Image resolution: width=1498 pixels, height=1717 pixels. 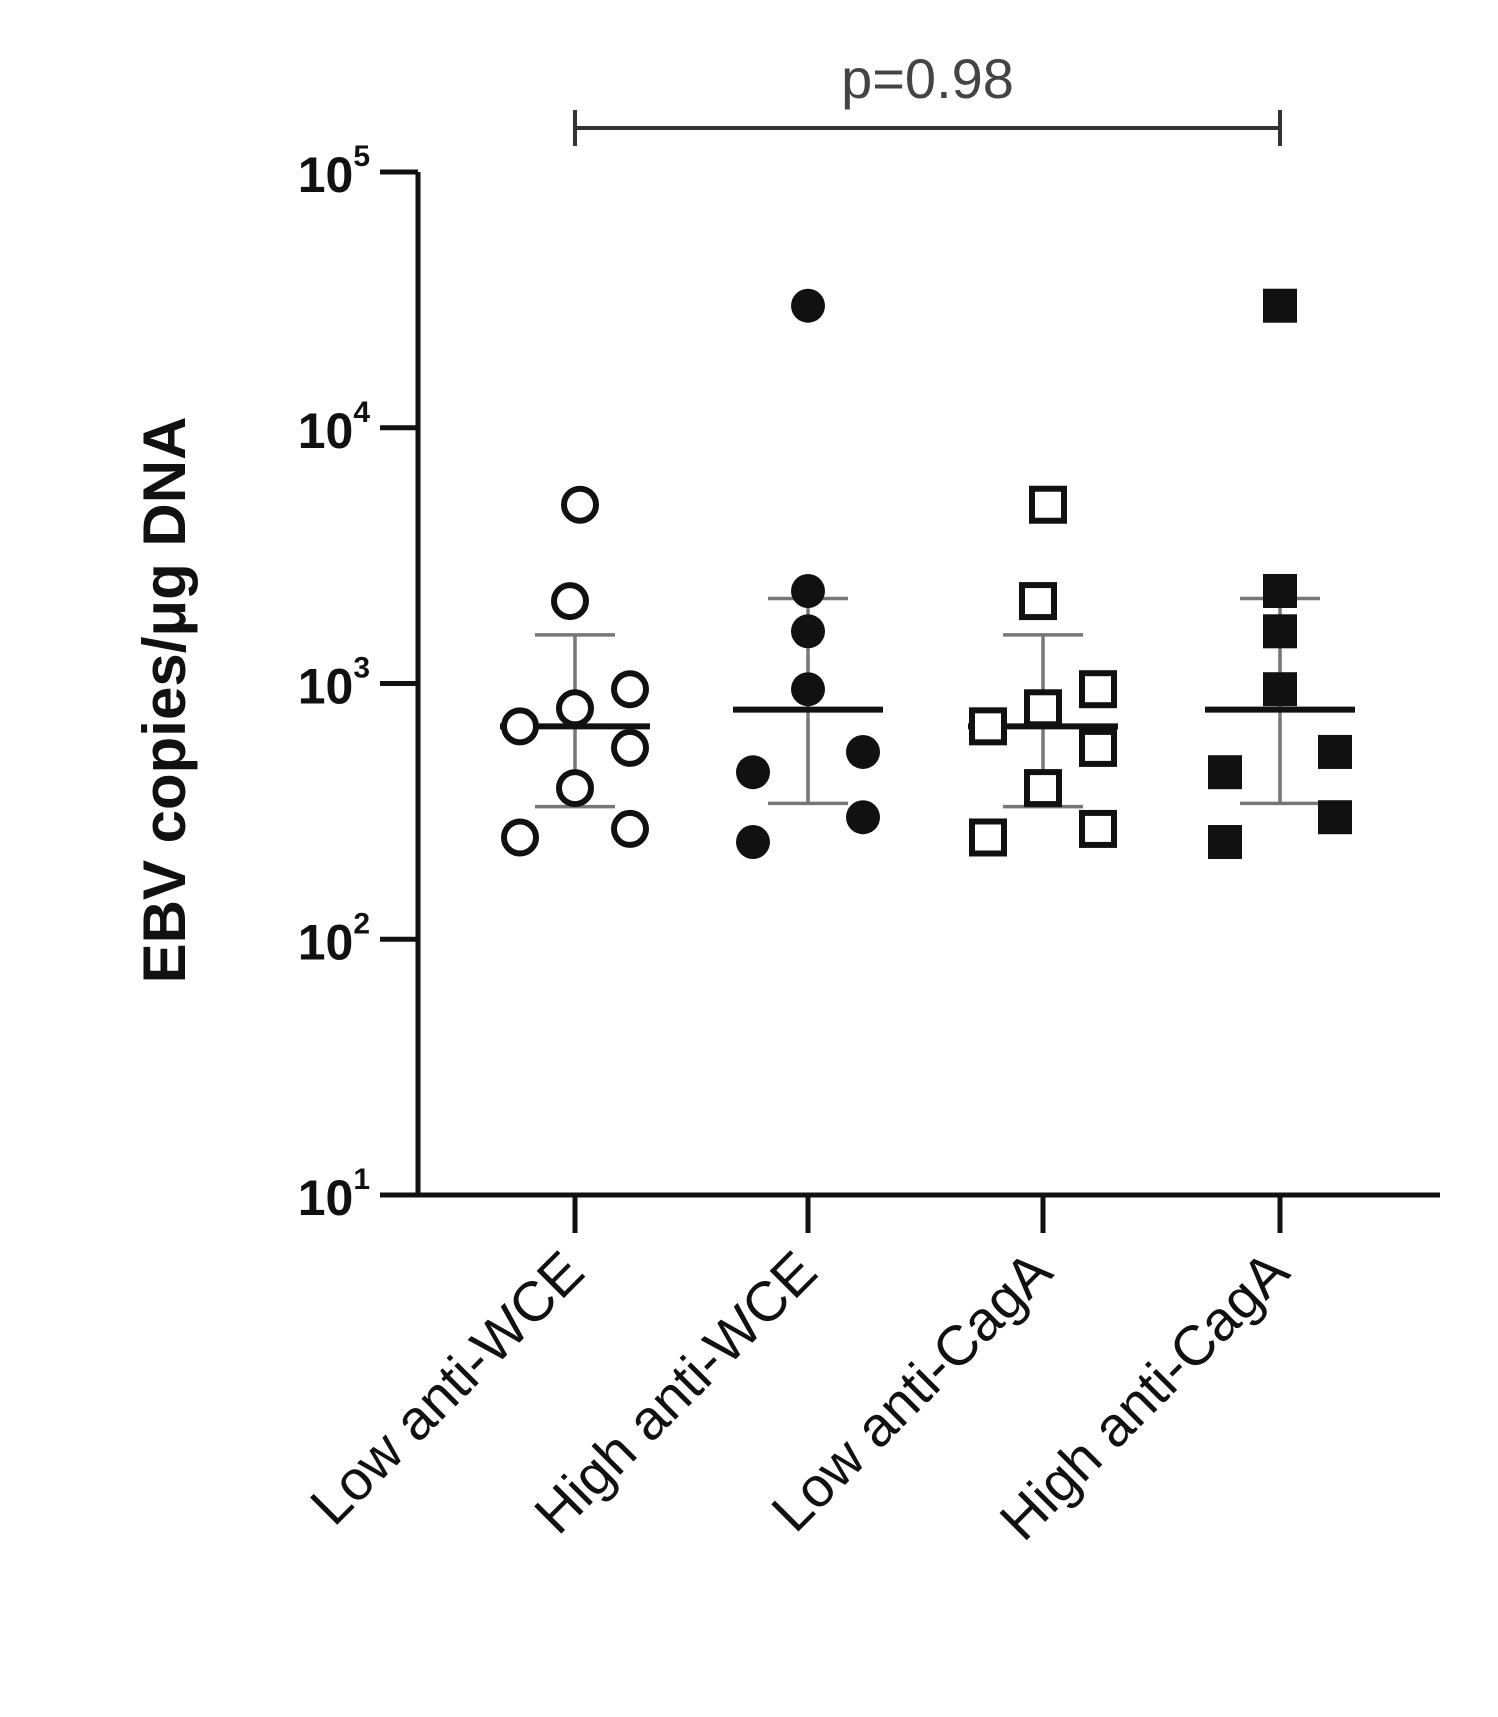 I want to click on y-axis-label: EBV copies/μg DNA, so click(x=164, y=700).